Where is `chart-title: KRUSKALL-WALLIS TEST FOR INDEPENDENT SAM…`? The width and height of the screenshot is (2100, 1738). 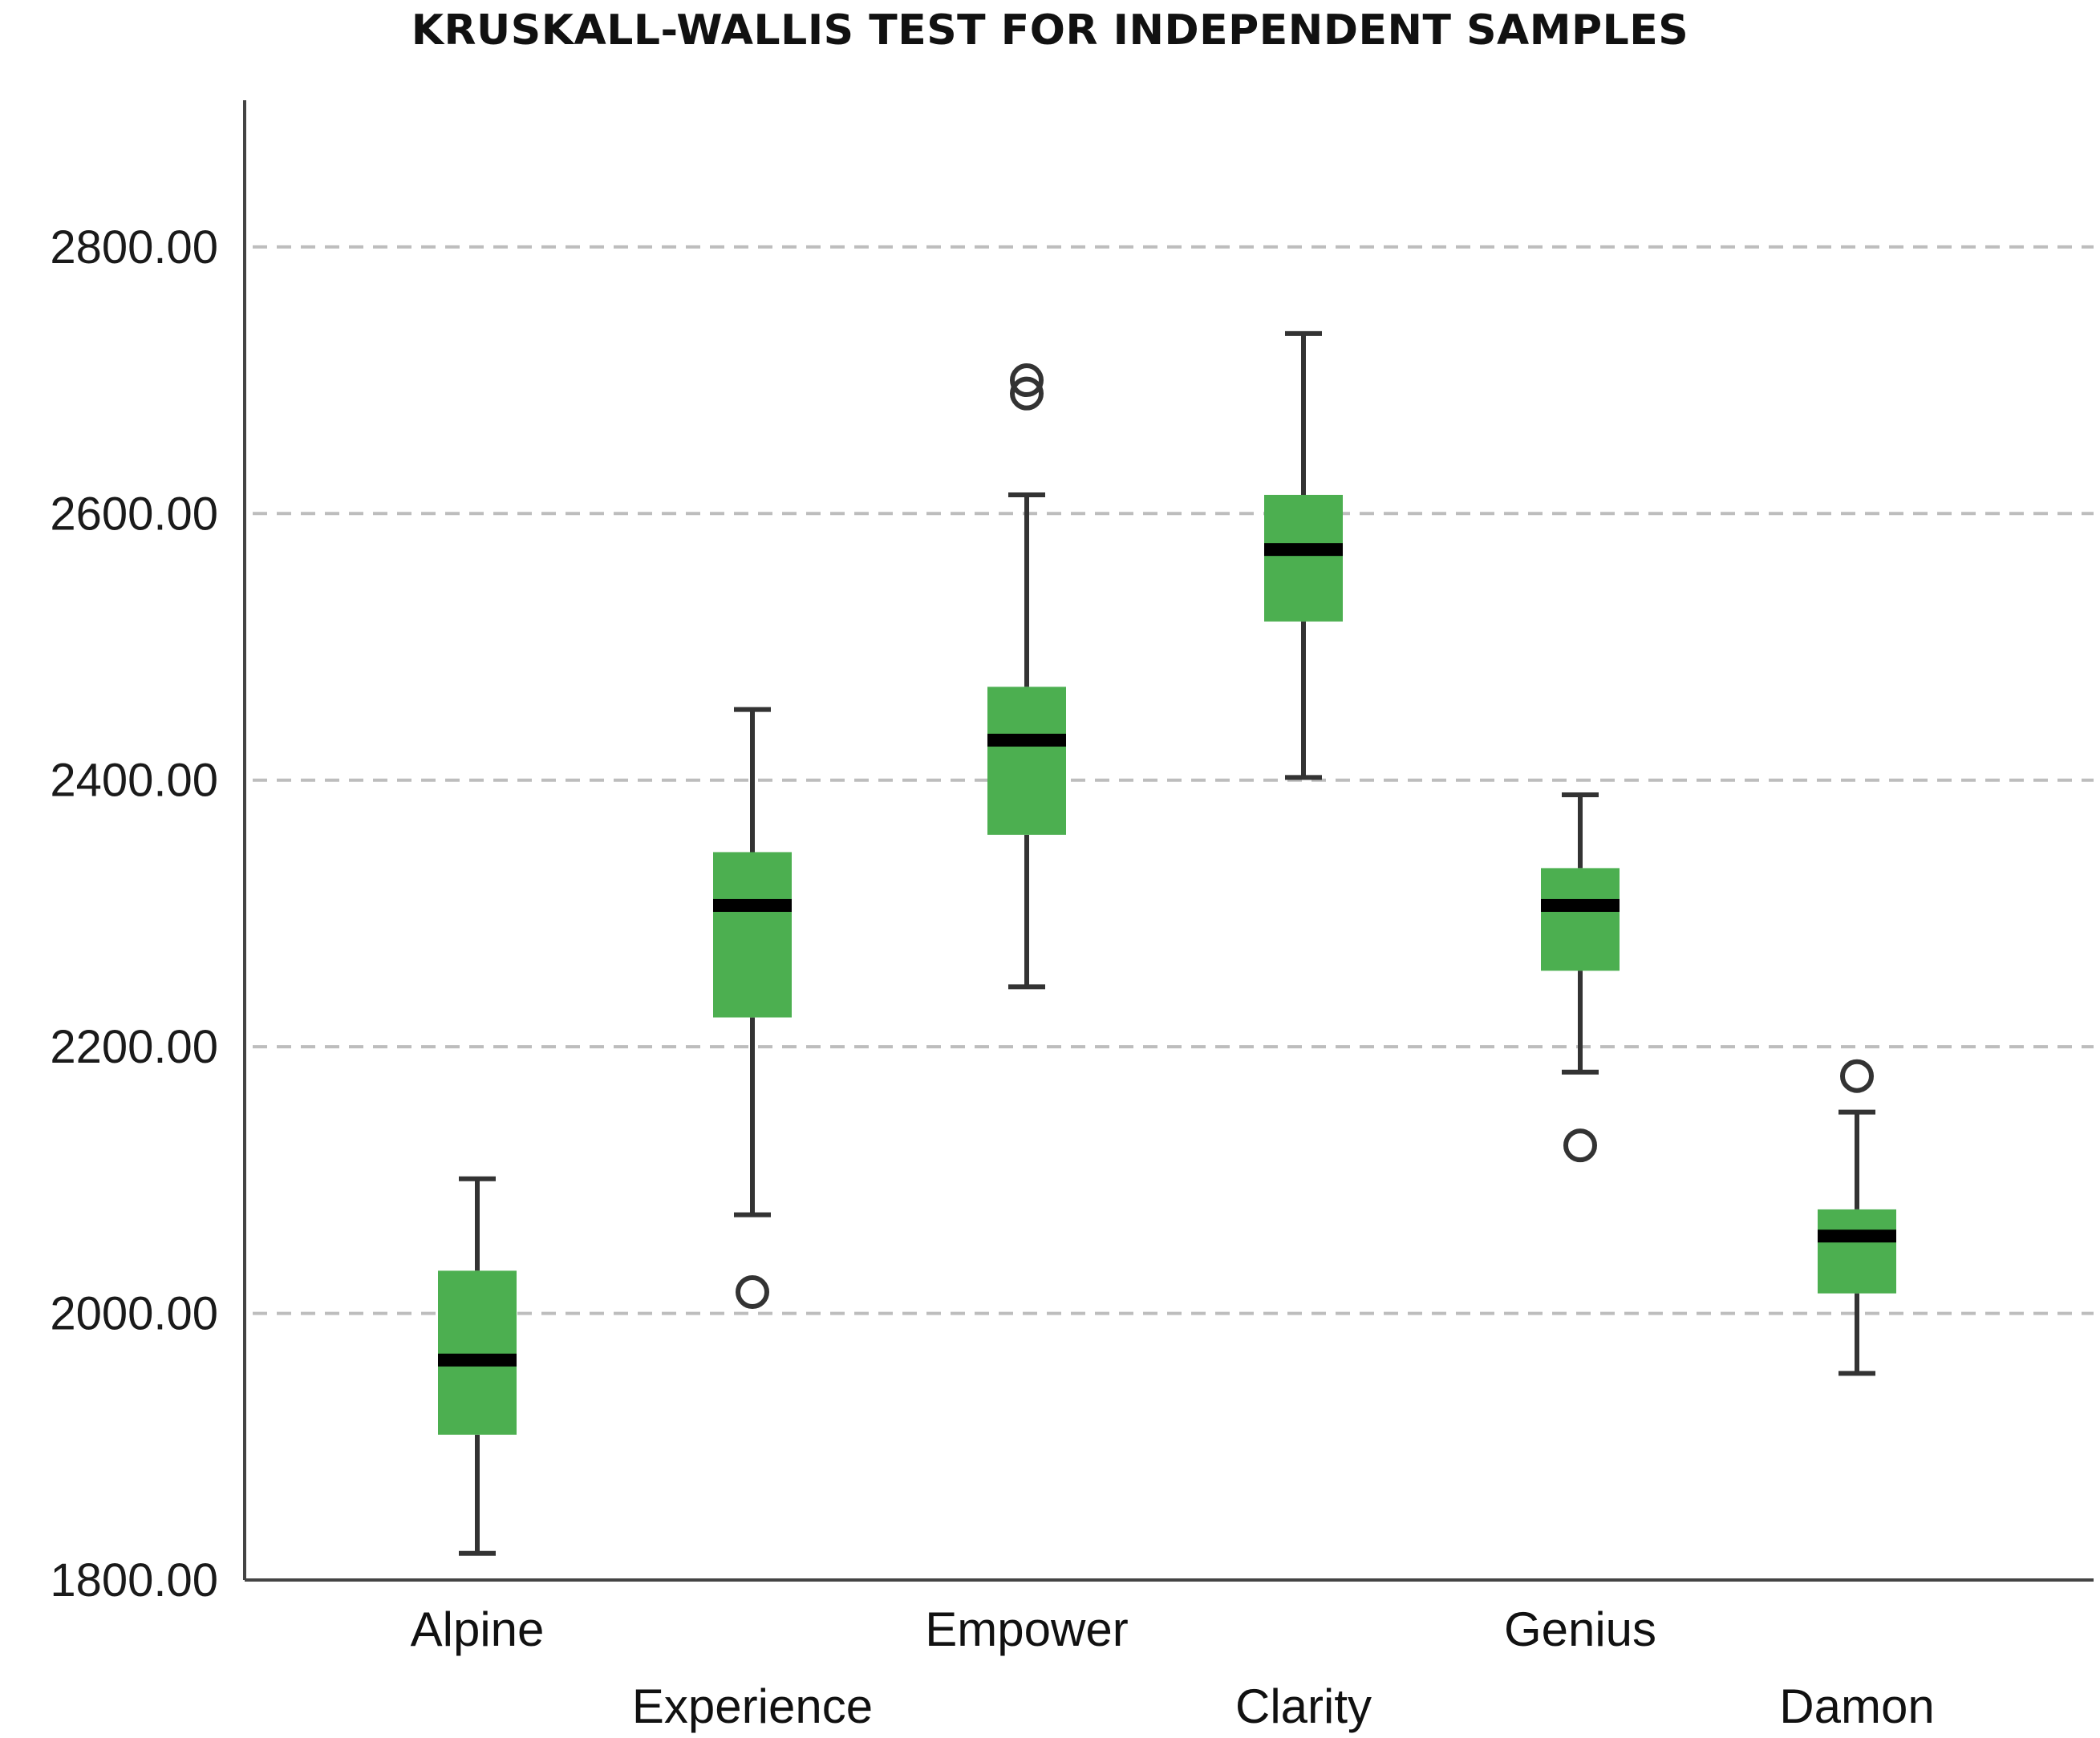
chart-title: KRUSKALL-WALLIS TEST FOR INDEPENDENT SAM… is located at coordinates (1050, 30).